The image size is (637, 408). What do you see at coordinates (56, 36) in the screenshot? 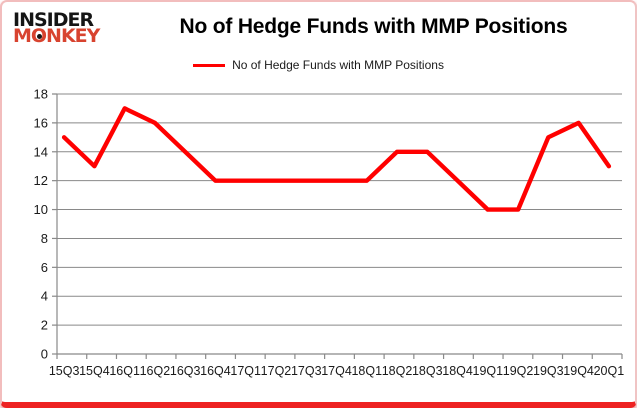
I see `logo-text-monkey: MONKEY` at bounding box center [56, 36].